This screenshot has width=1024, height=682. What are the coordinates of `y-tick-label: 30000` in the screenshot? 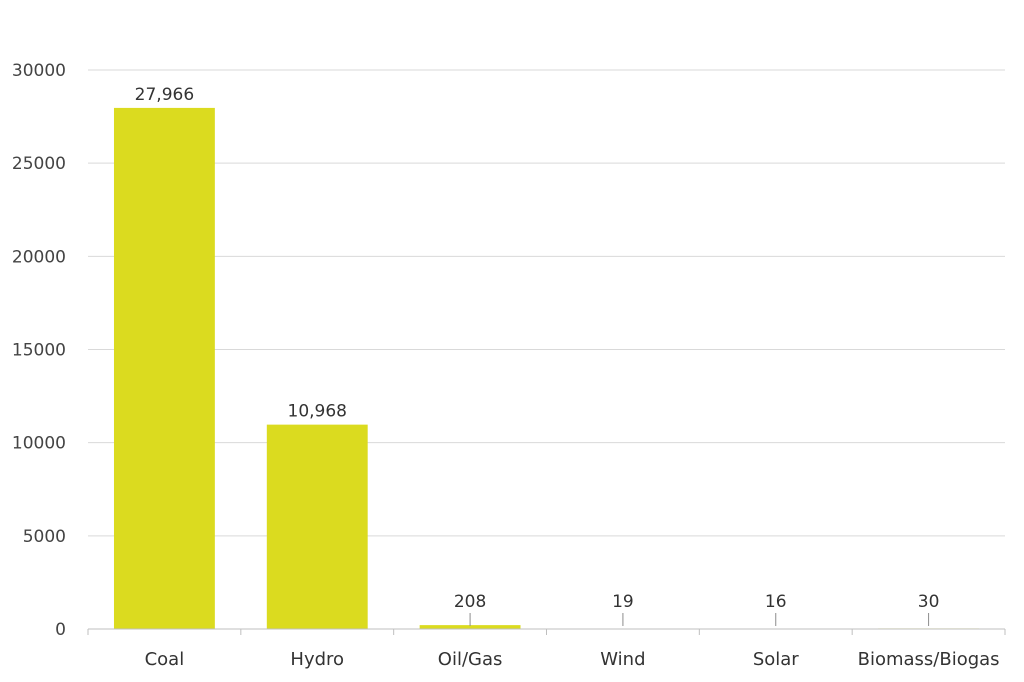 It's located at (39, 71).